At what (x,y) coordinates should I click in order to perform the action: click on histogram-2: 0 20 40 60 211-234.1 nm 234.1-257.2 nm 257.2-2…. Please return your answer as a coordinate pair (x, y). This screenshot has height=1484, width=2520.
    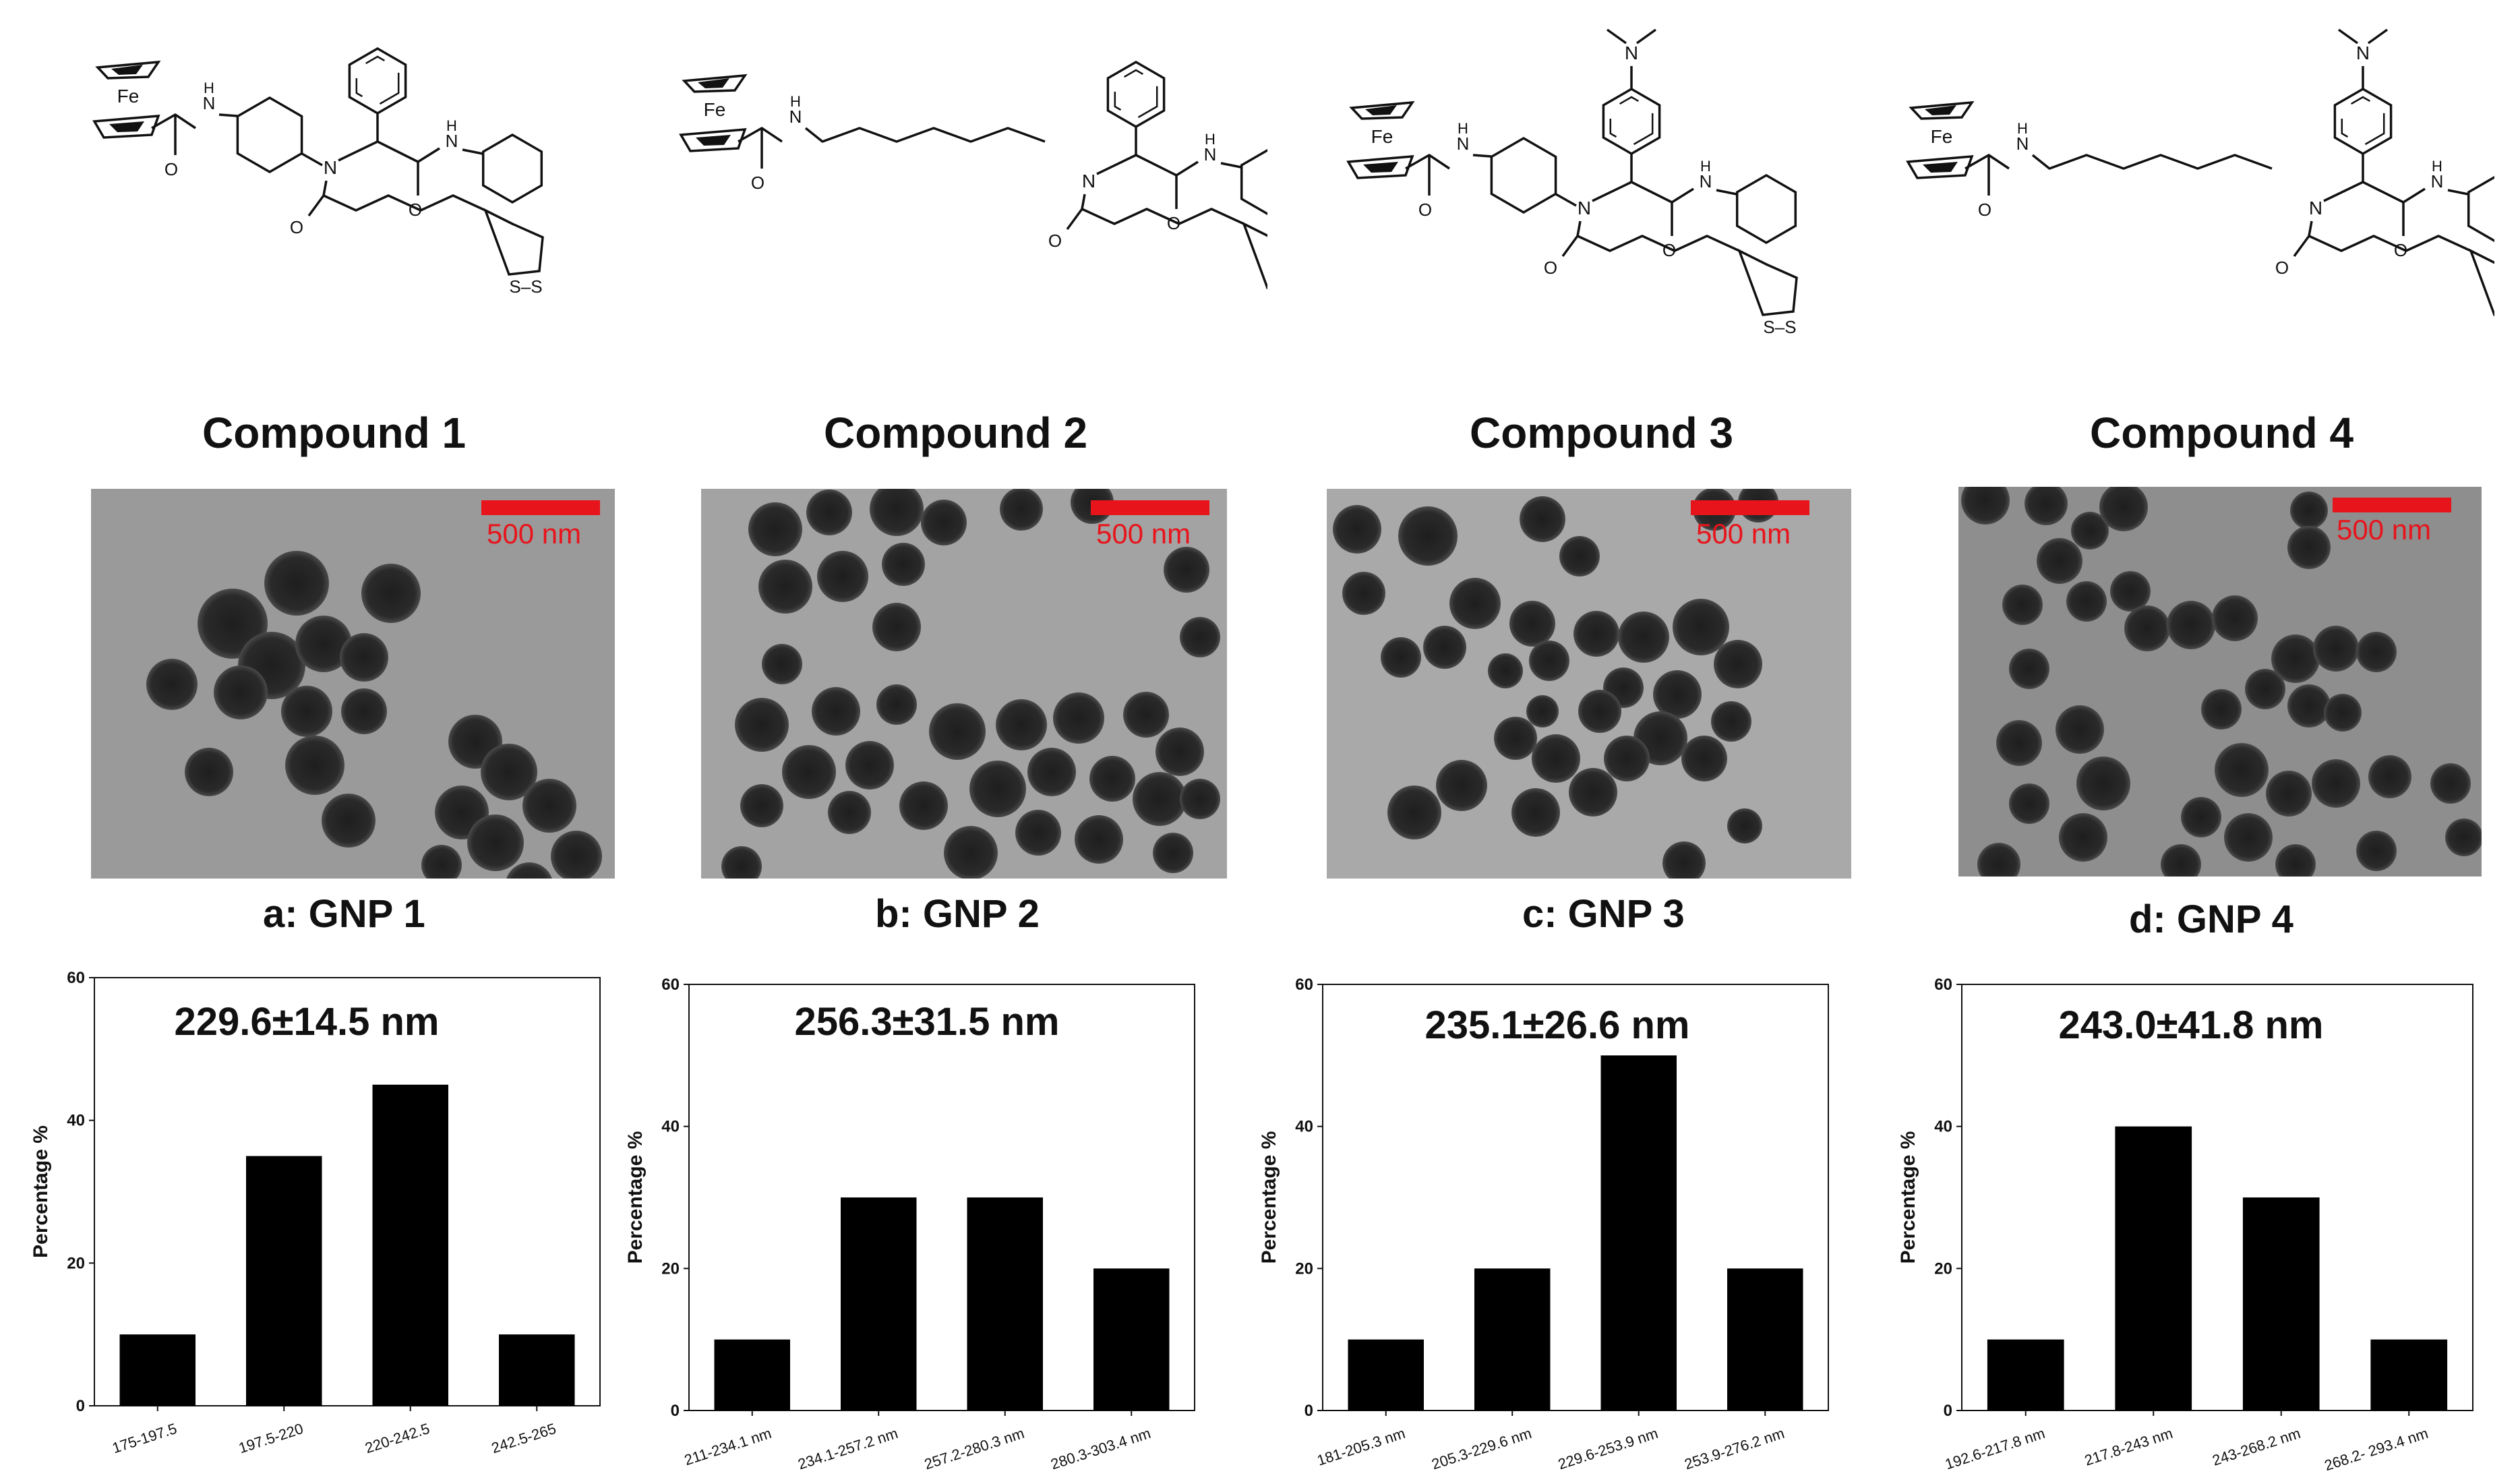
    Looking at the image, I should click on (937, 1219).